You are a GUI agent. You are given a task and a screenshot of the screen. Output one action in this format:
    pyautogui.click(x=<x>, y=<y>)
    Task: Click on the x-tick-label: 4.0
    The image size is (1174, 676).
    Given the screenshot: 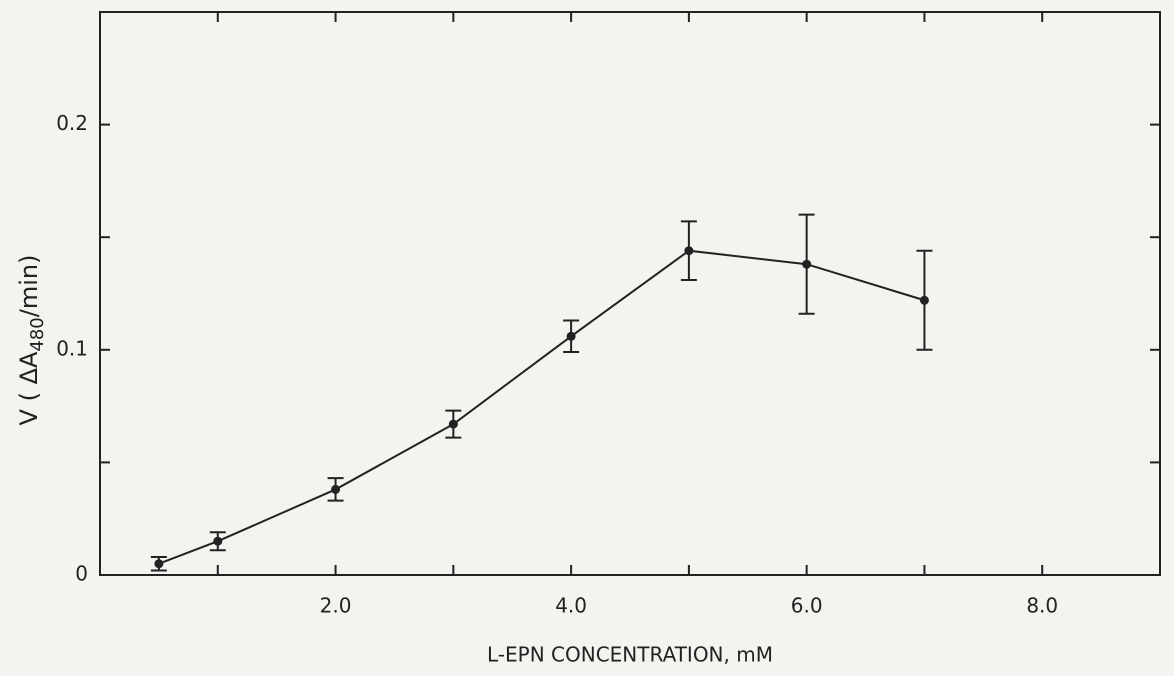 What is the action you would take?
    pyautogui.click(x=571, y=606)
    